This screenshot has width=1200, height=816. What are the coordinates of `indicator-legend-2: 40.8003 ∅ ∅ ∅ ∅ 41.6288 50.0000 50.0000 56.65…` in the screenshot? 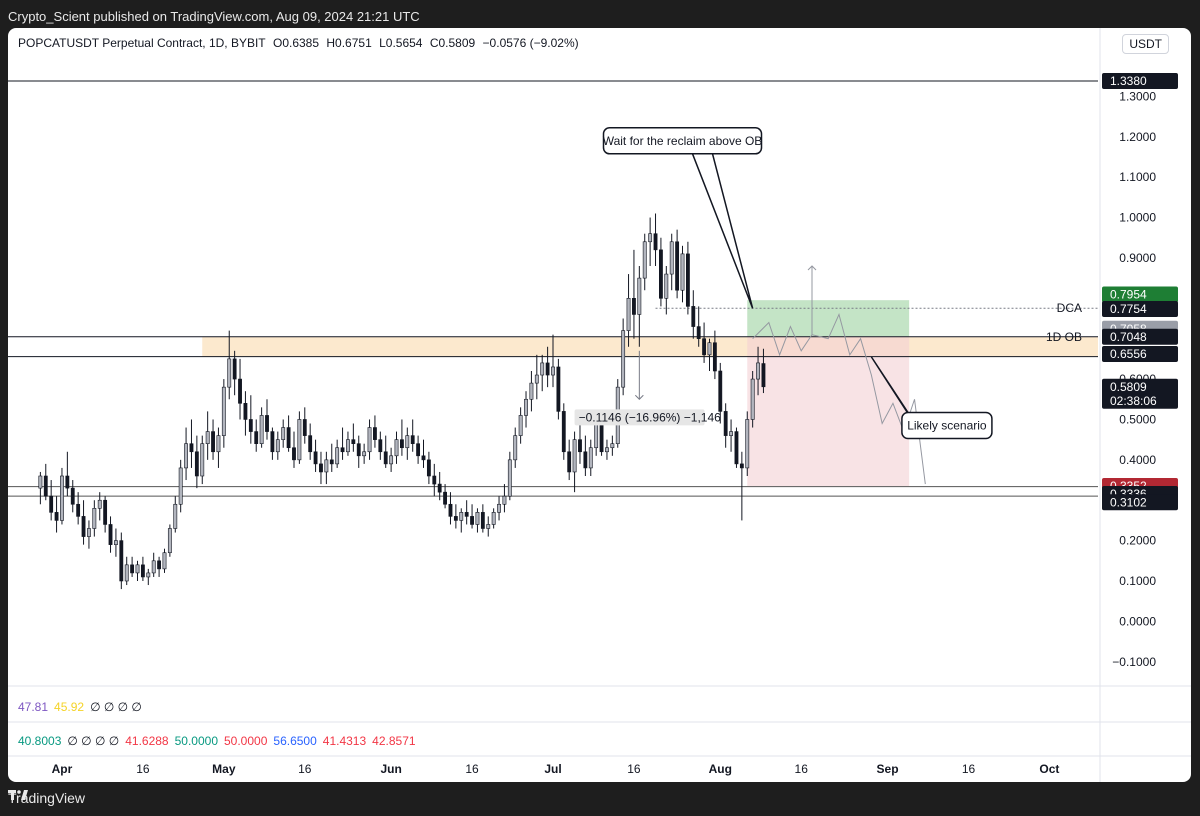 It's located at (220, 741).